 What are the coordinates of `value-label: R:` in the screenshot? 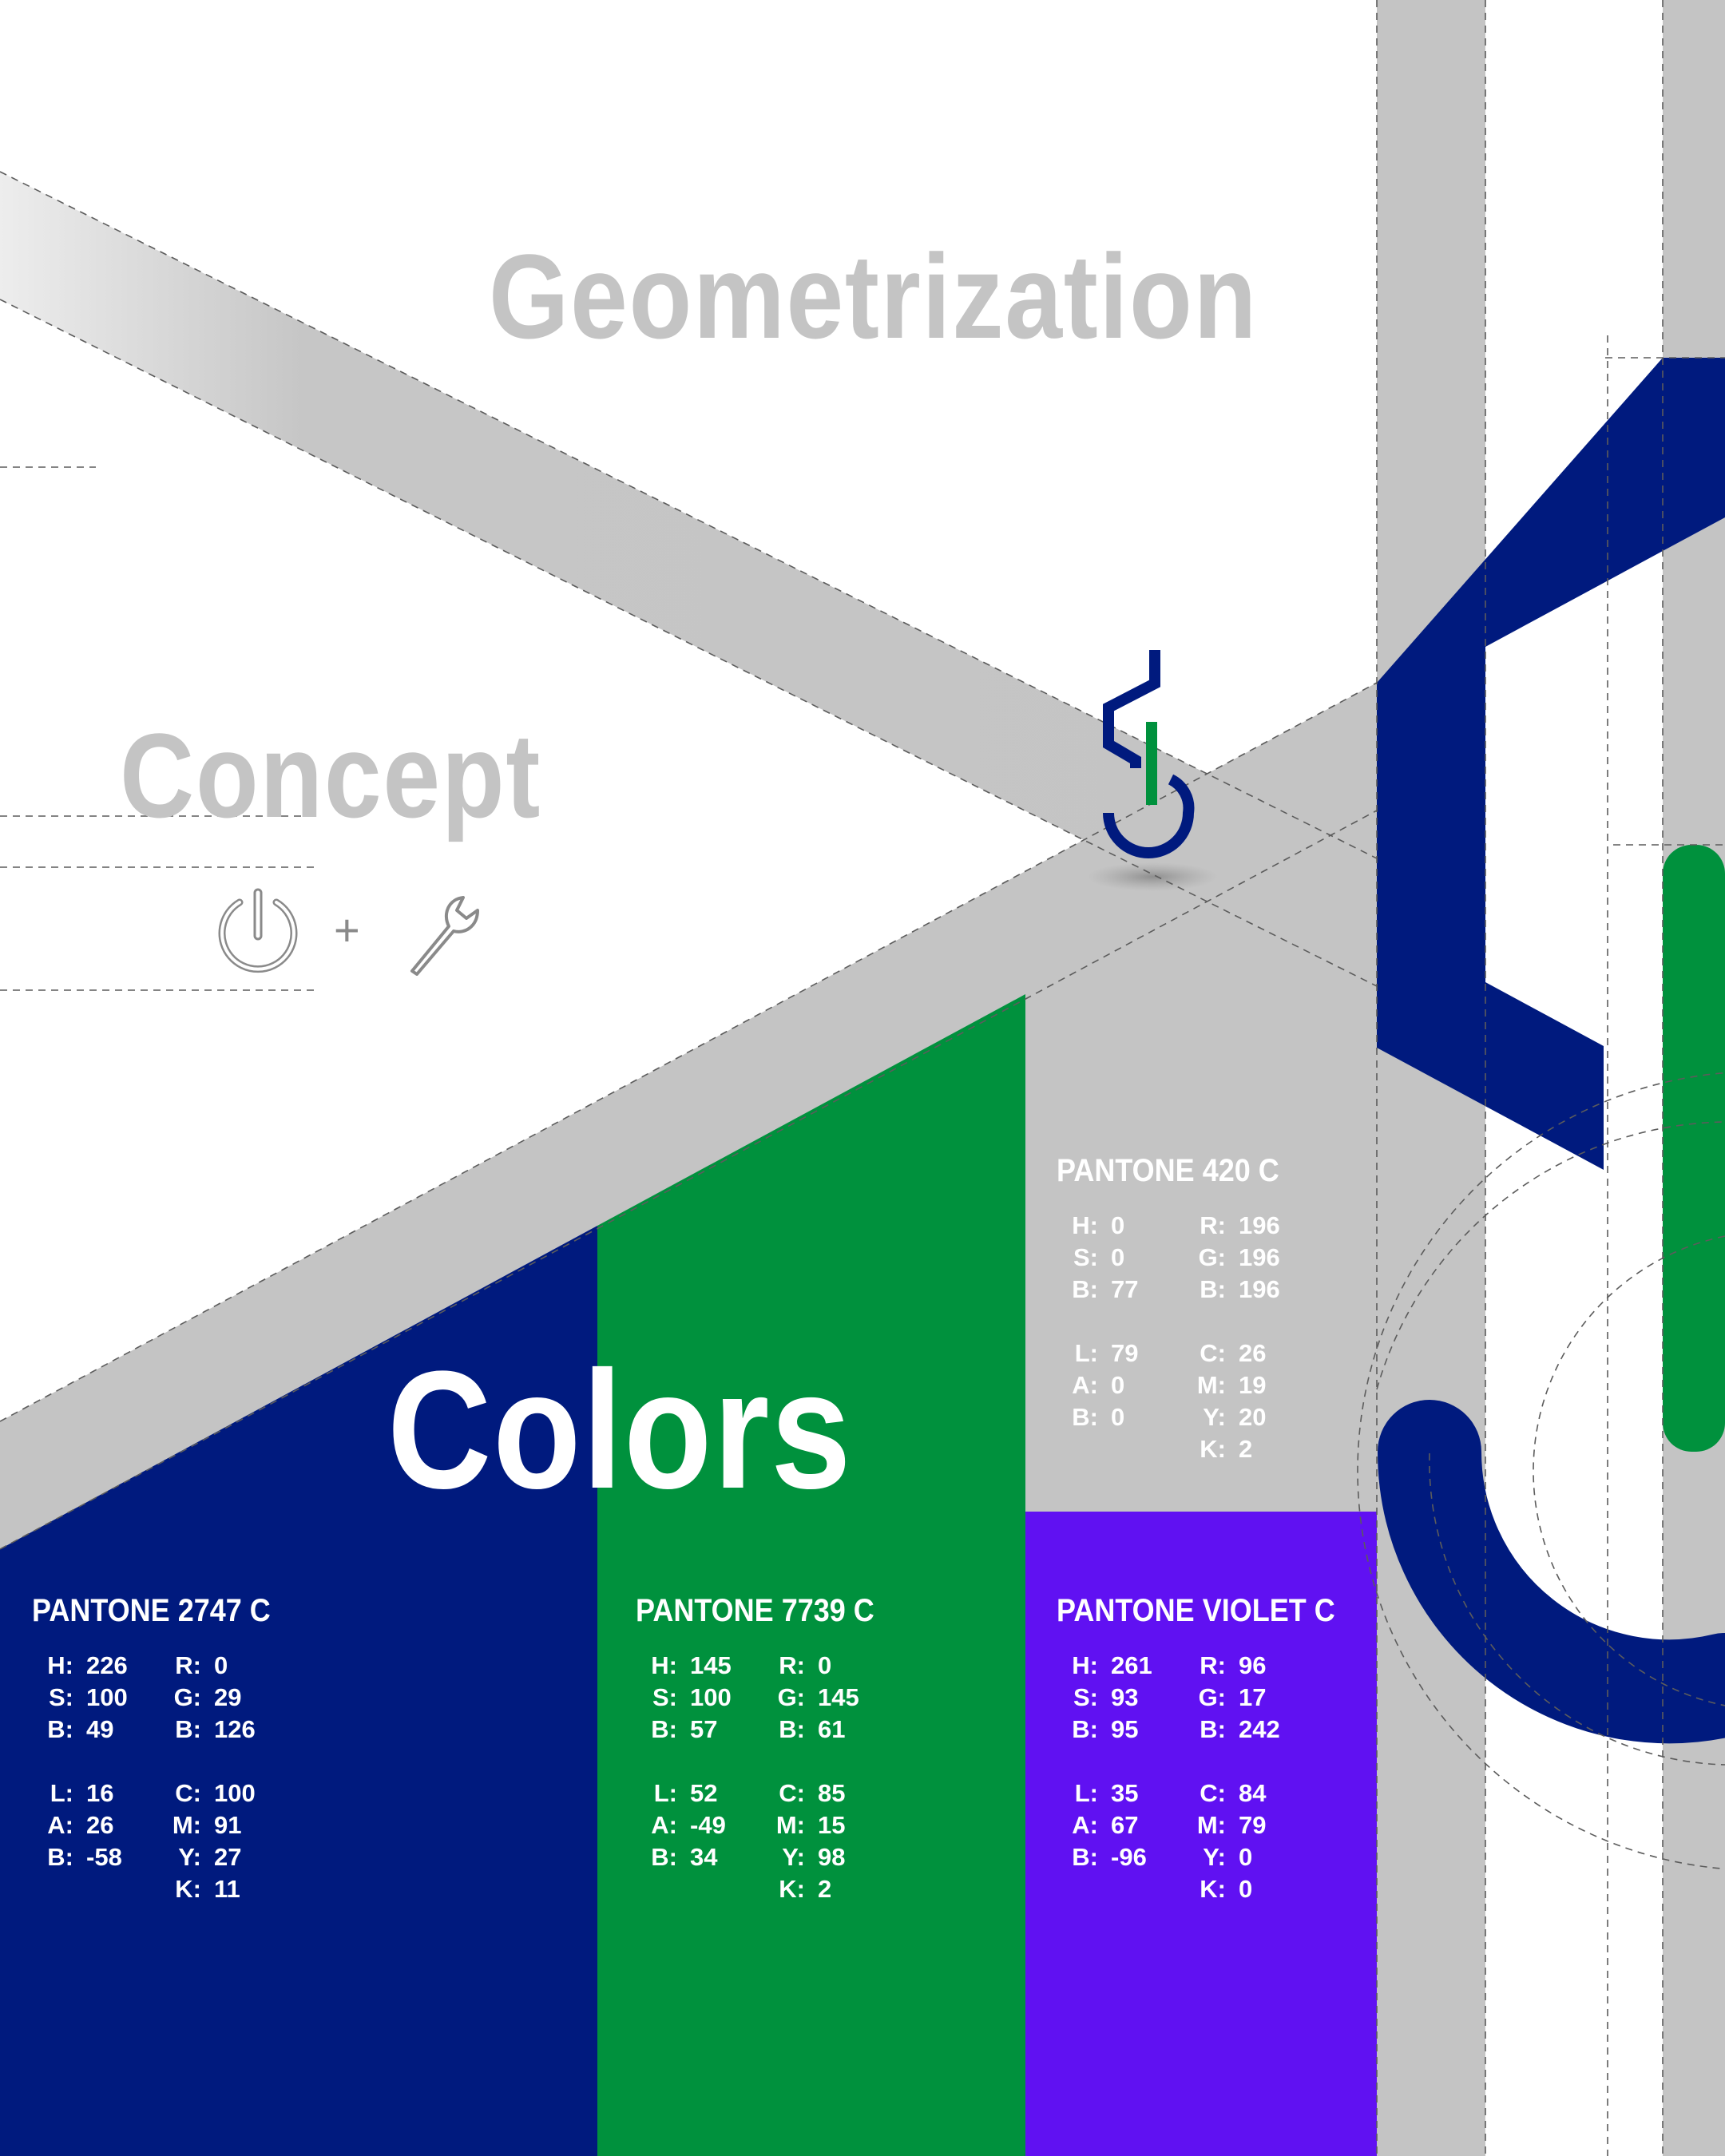 It's located at (188, 1665).